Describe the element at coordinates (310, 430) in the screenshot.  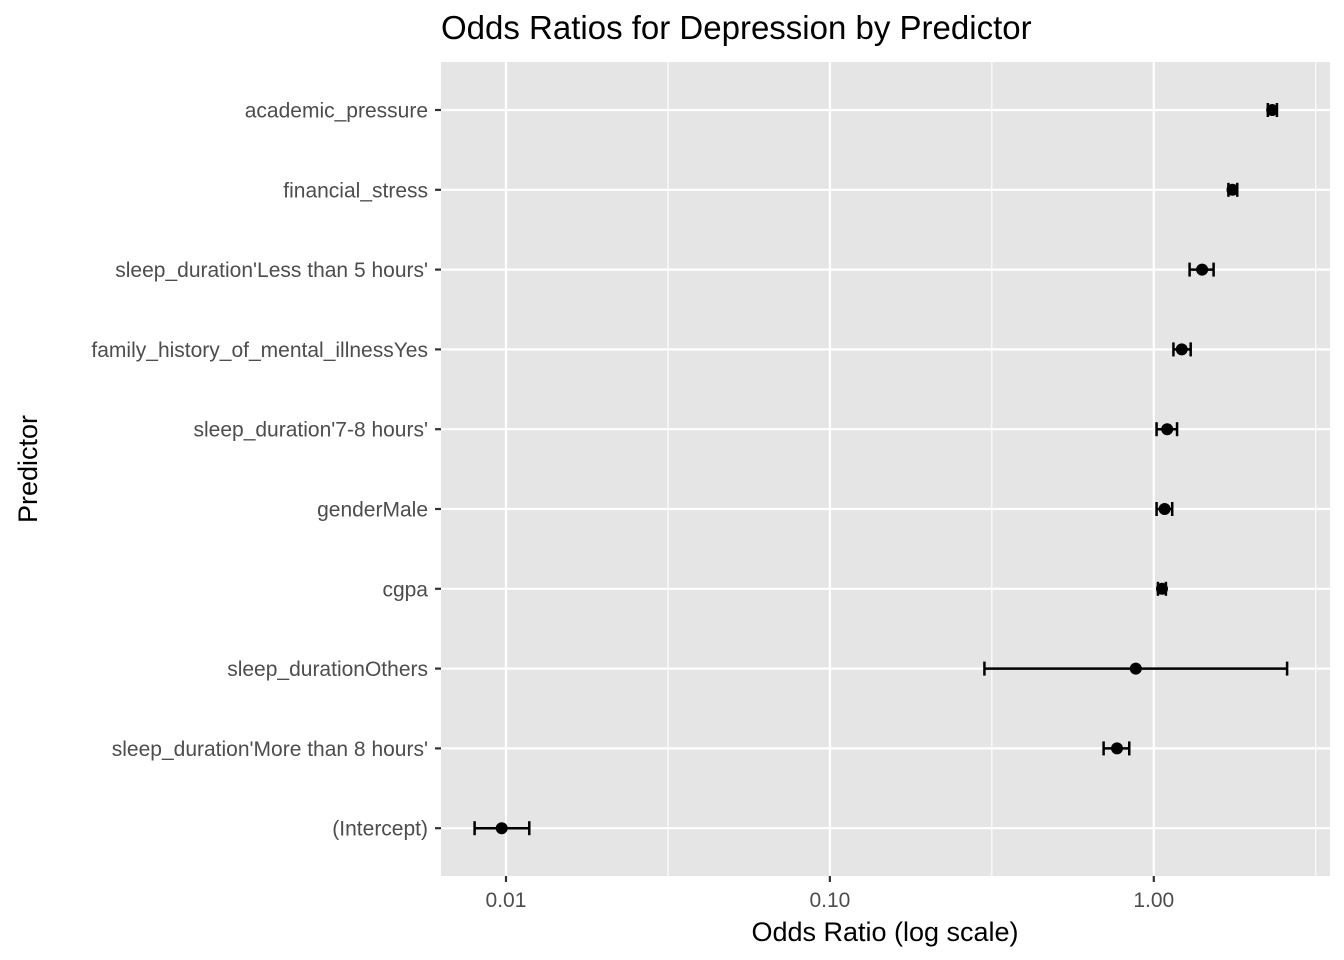
I see `y-tick-label: sleep_duration'7-8 hours'` at that location.